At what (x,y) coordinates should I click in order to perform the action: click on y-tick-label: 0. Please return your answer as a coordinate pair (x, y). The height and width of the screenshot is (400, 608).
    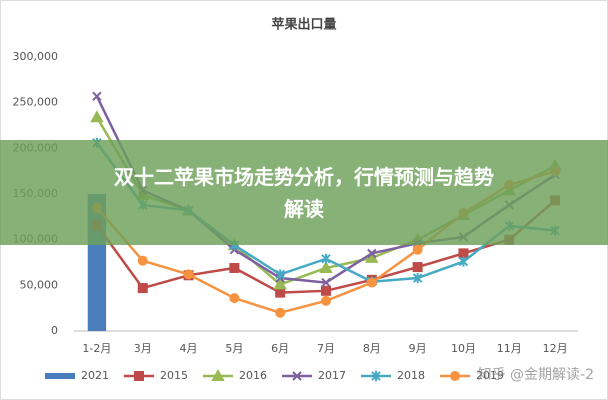
    Looking at the image, I should click on (54, 330).